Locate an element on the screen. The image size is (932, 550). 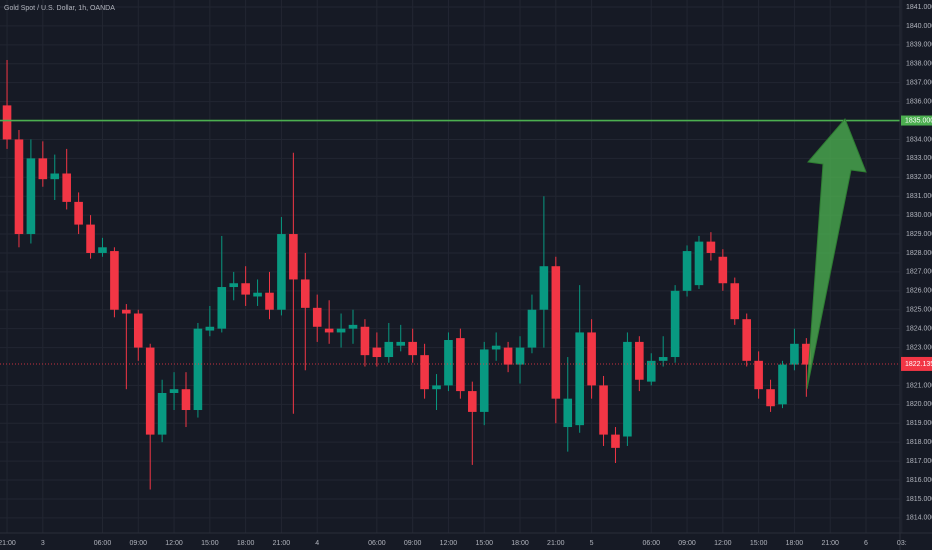
y-tick-label: 1824.000 is located at coordinates (919, 328).